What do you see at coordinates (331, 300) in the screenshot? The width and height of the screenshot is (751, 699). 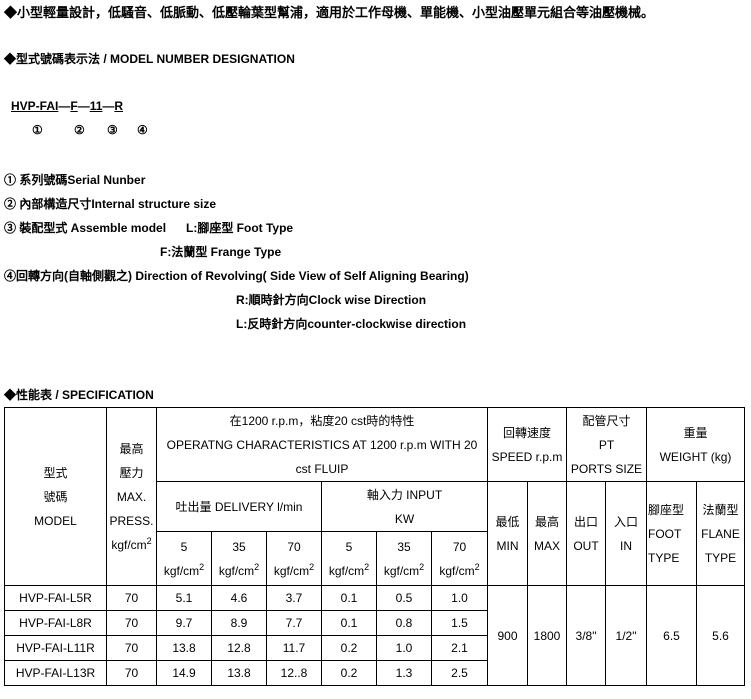 I see `line-cw: R:順時針方向Clock wise Direction` at bounding box center [331, 300].